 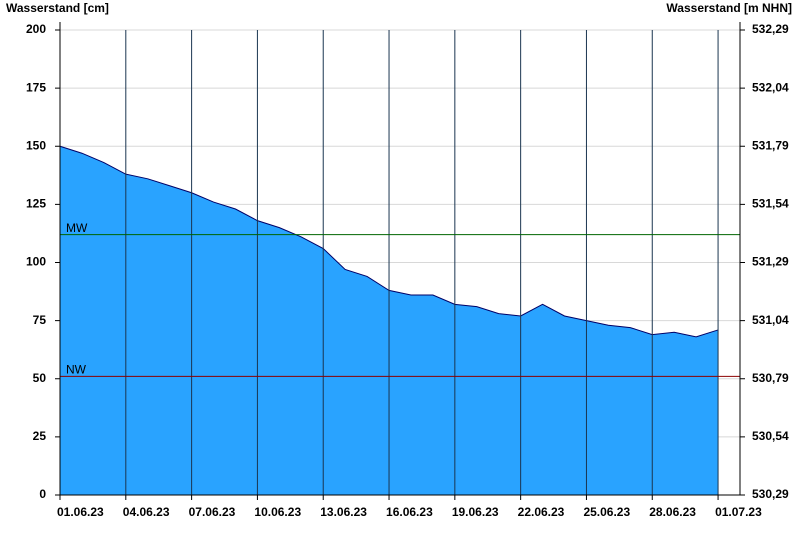 I want to click on x-tick-label: 25.06.23, so click(x=606, y=512).